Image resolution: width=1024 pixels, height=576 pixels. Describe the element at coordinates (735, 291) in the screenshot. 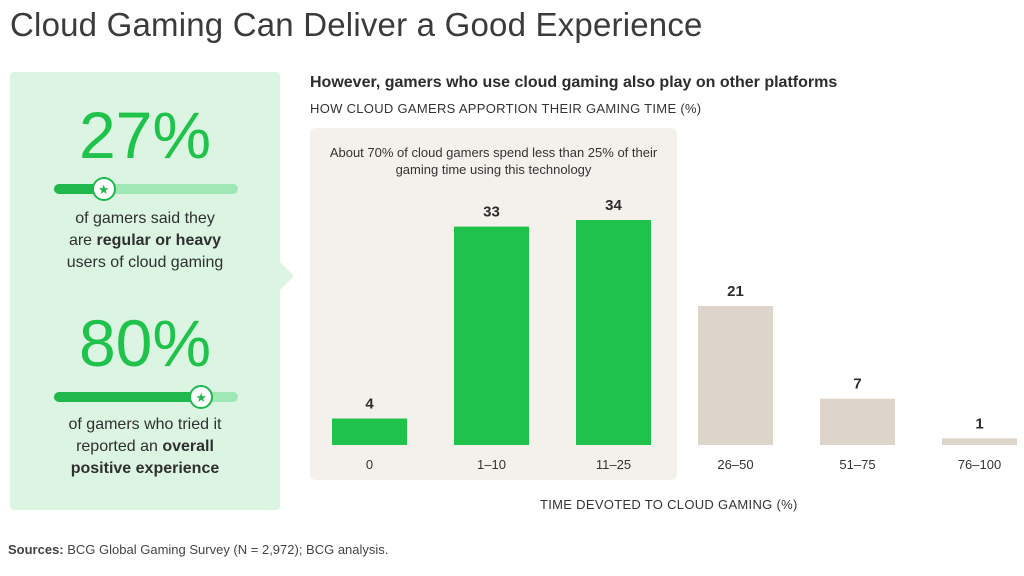

I see `data-label: 21` at that location.